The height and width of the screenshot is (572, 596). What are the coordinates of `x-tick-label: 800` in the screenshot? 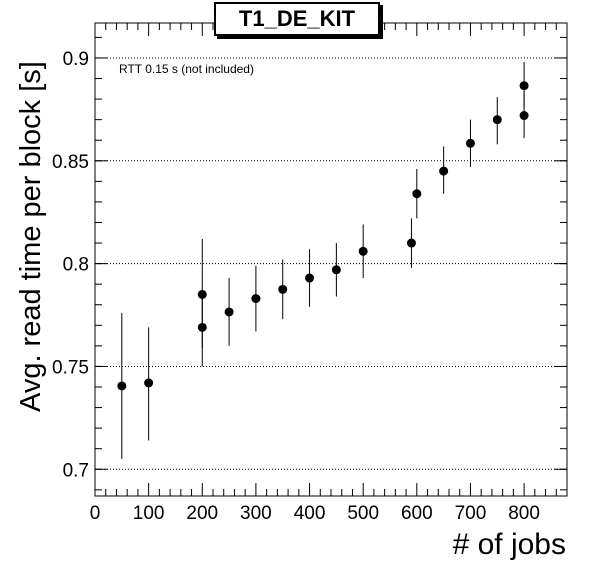 It's located at (524, 513).